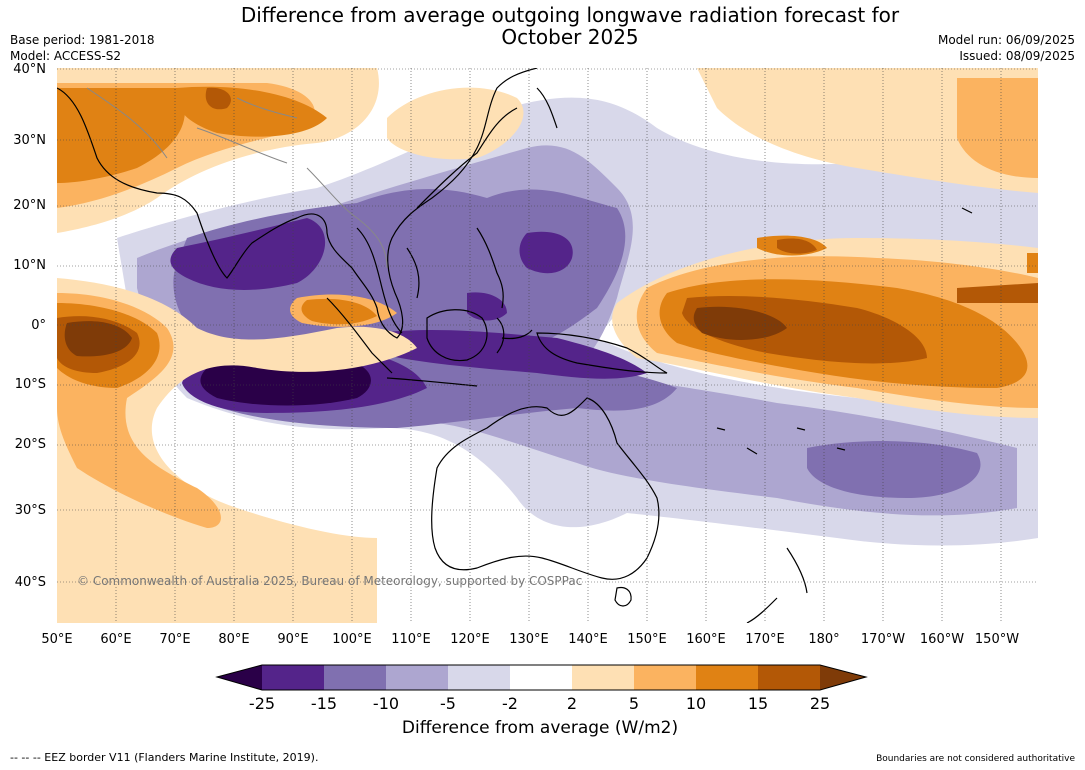 The image size is (1085, 770). Describe the element at coordinates (30, 444) in the screenshot. I see `lat-label-20s: 20°S` at that location.